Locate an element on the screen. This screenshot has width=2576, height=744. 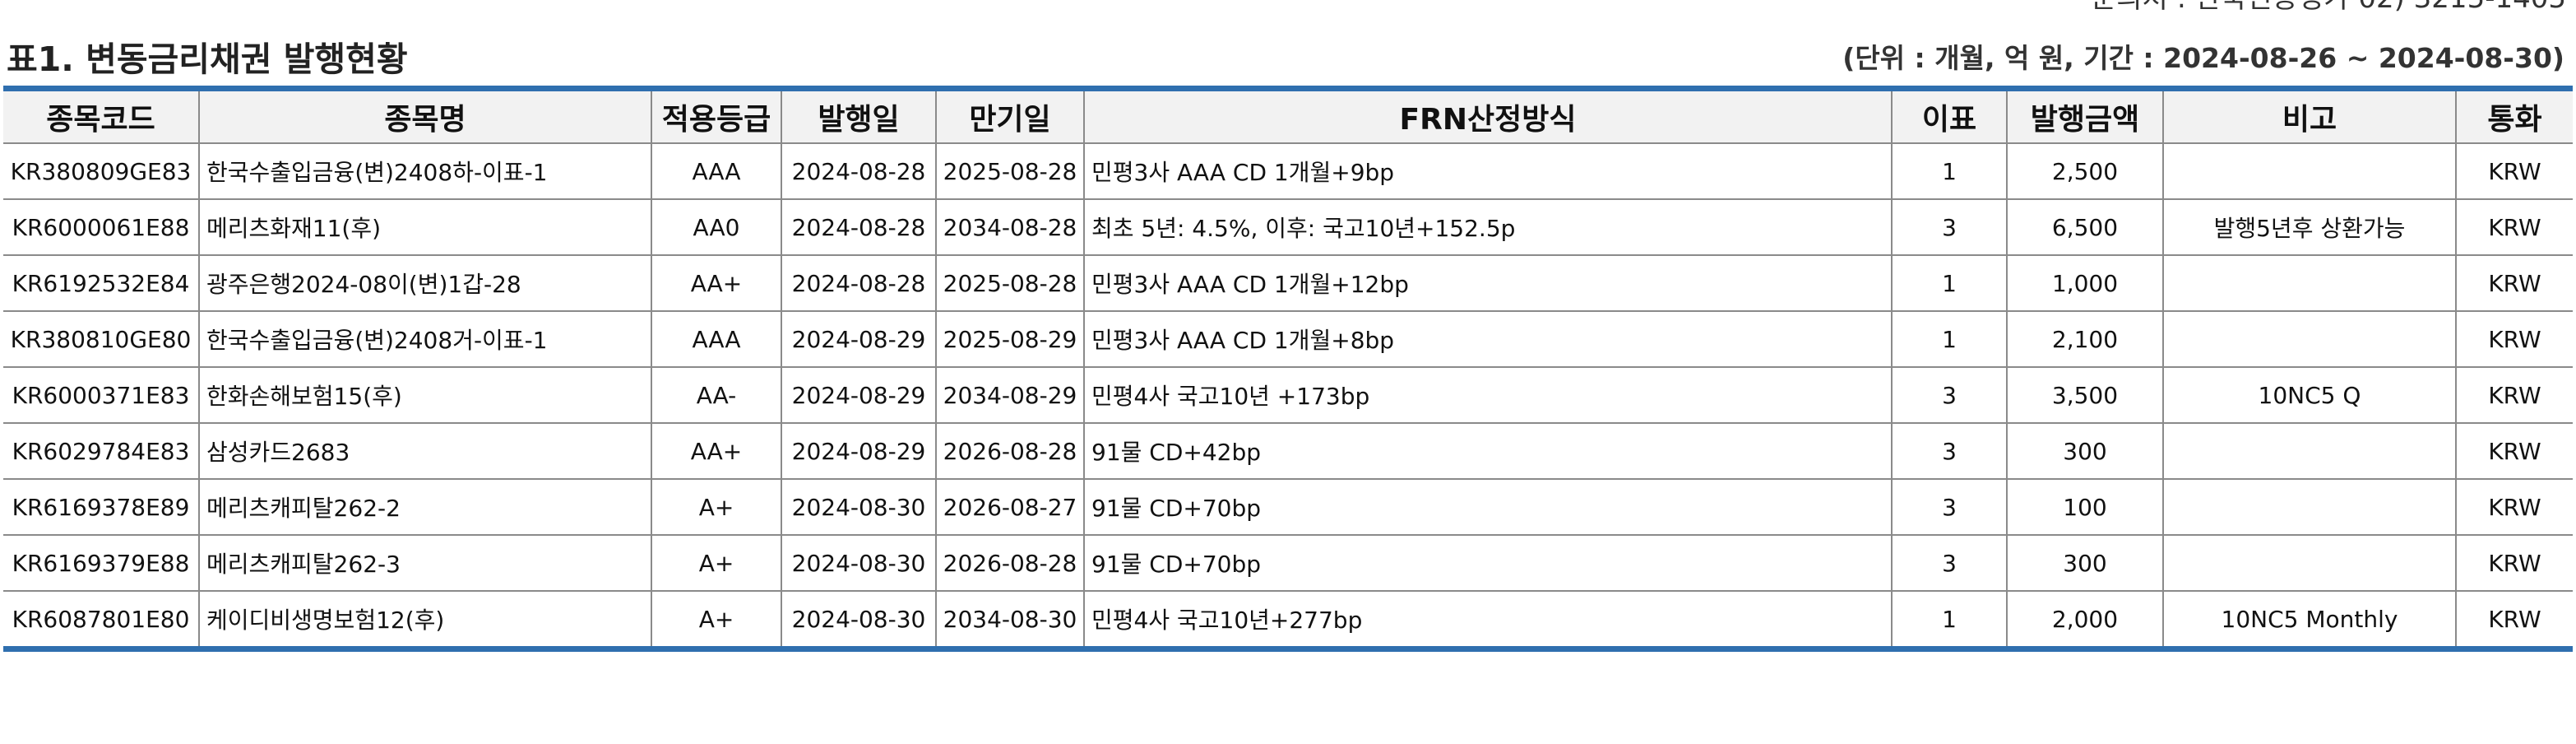
cell-name: 케이디비생명보험12(후) is located at coordinates (425, 620).